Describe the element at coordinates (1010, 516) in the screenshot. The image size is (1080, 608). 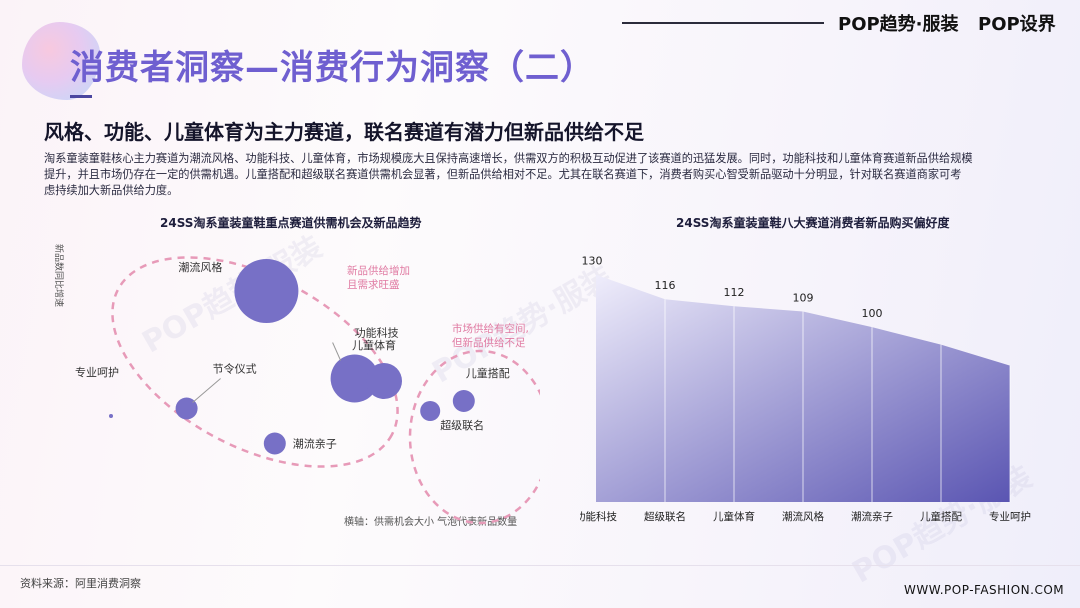
I see `x-tick-label-6: 专业呵护` at that location.